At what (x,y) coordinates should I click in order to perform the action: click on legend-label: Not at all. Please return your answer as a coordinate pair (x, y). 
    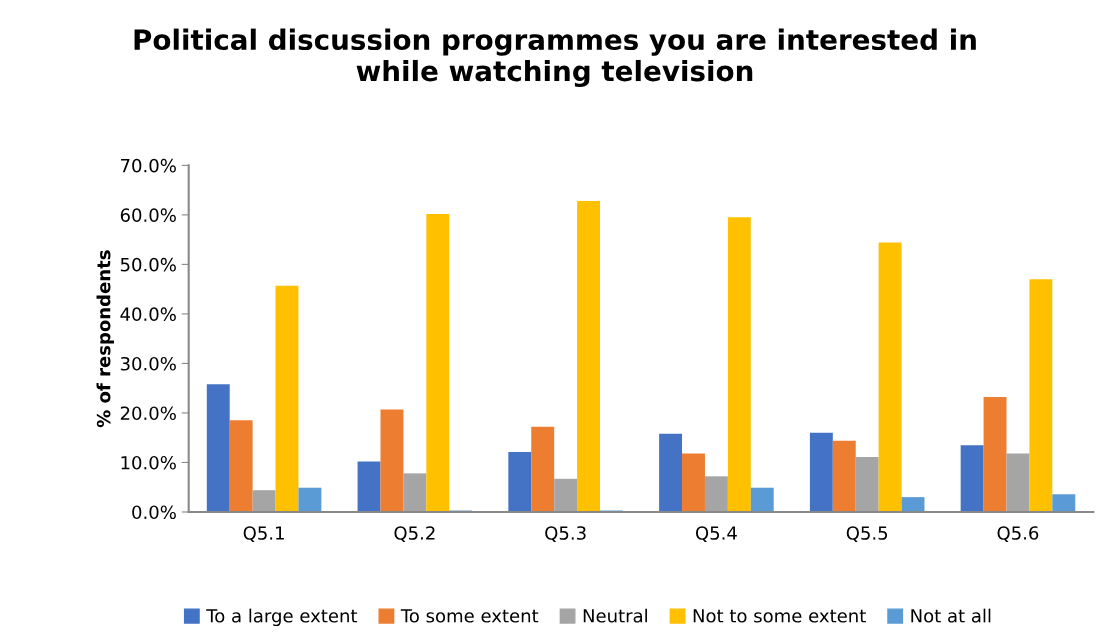
    Looking at the image, I should click on (951, 615).